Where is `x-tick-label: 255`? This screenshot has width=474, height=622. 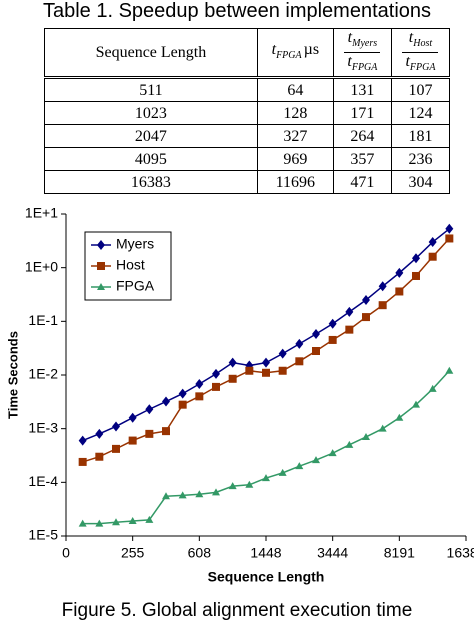
x-tick-label: 255 is located at coordinates (133, 553).